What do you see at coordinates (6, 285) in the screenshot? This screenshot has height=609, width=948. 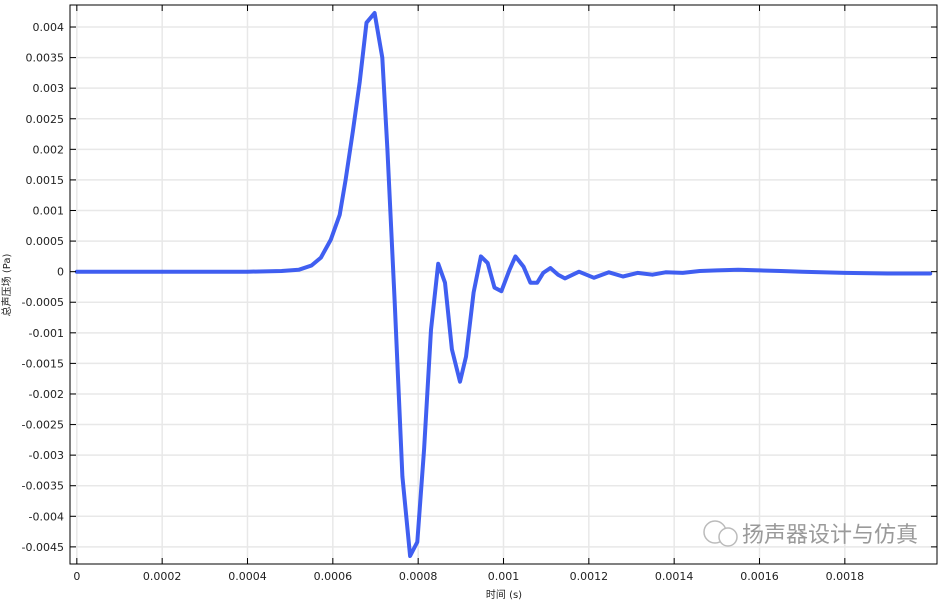 I see `y-axis-label: 总声压场 (Pa)` at bounding box center [6, 285].